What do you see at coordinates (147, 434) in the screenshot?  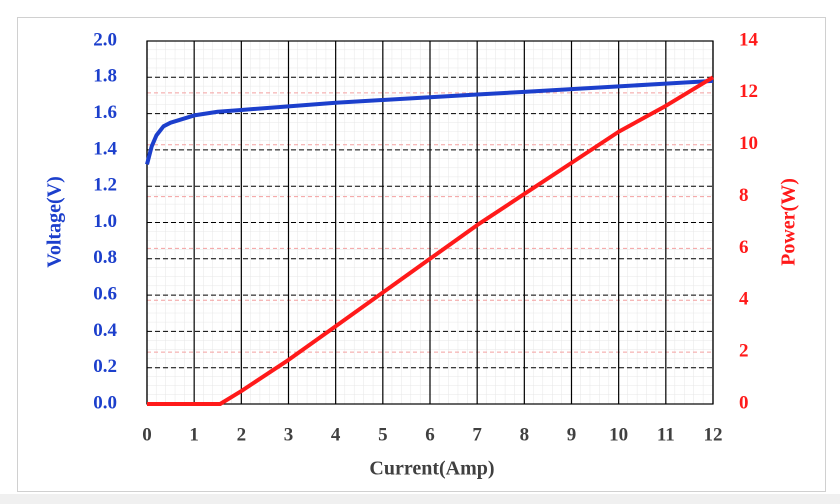 I see `x-tick-label: 0` at bounding box center [147, 434].